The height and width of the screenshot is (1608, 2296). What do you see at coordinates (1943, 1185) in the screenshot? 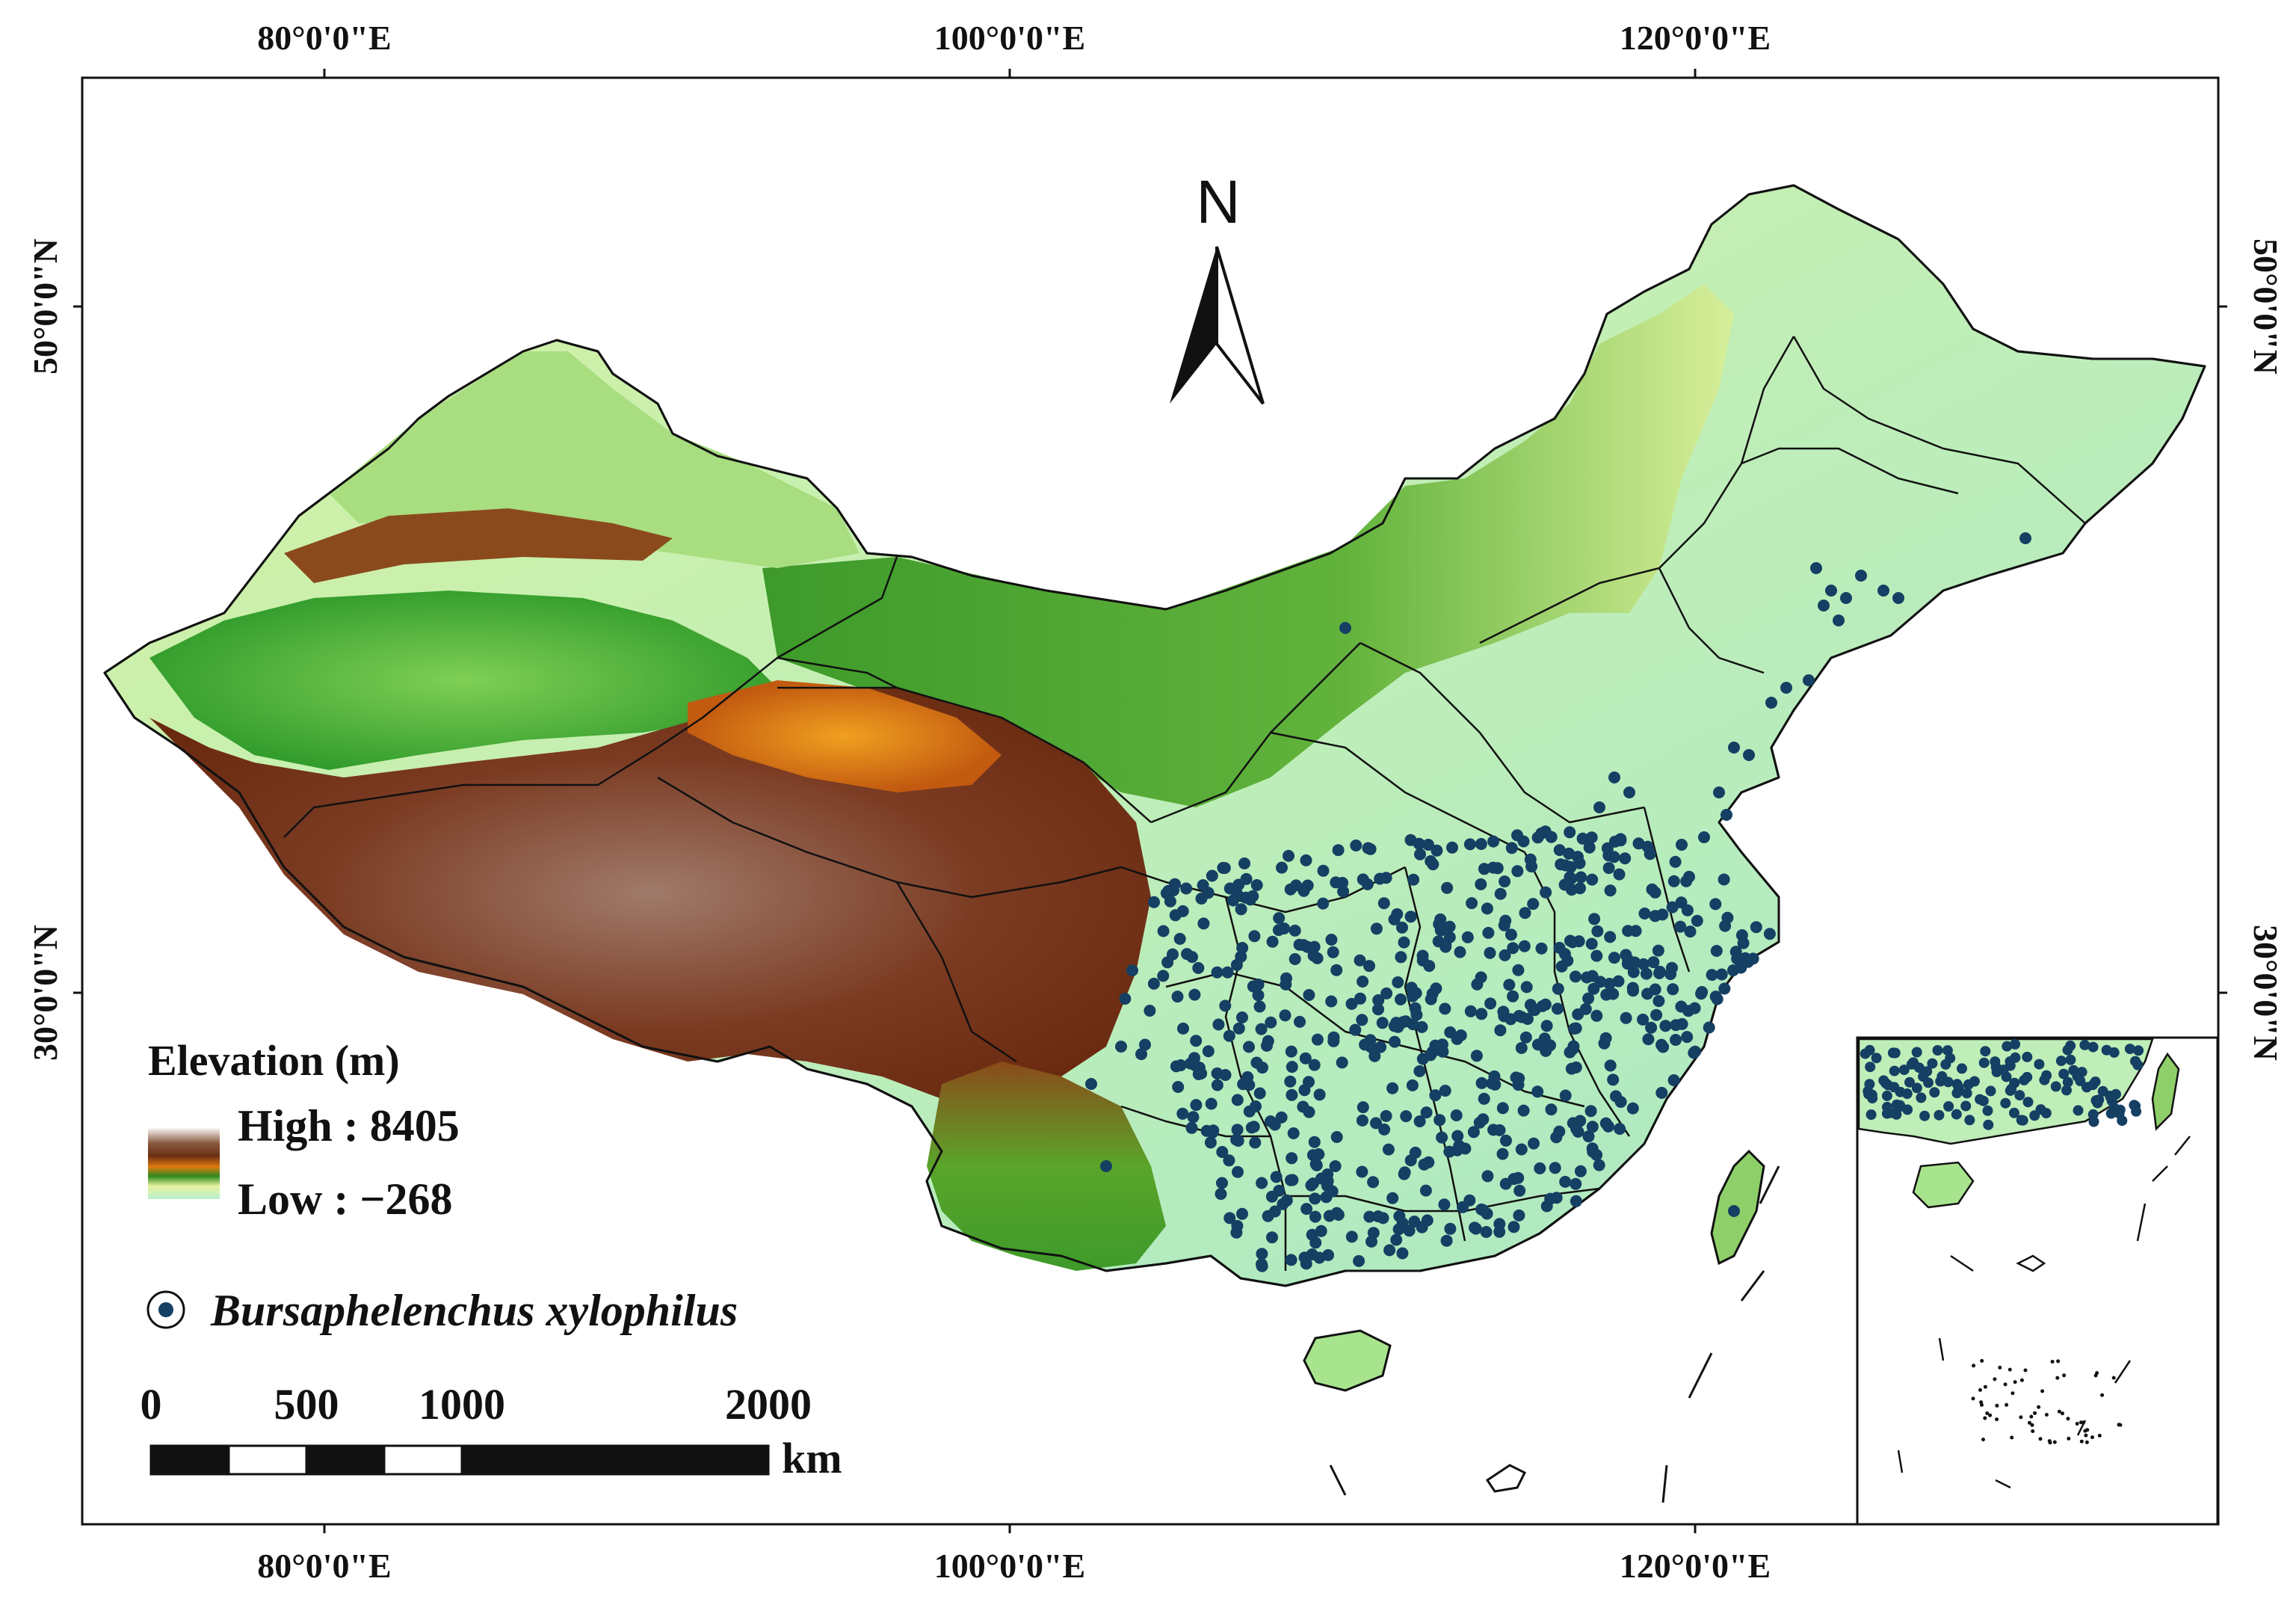
I see `inset-hainan` at bounding box center [1943, 1185].